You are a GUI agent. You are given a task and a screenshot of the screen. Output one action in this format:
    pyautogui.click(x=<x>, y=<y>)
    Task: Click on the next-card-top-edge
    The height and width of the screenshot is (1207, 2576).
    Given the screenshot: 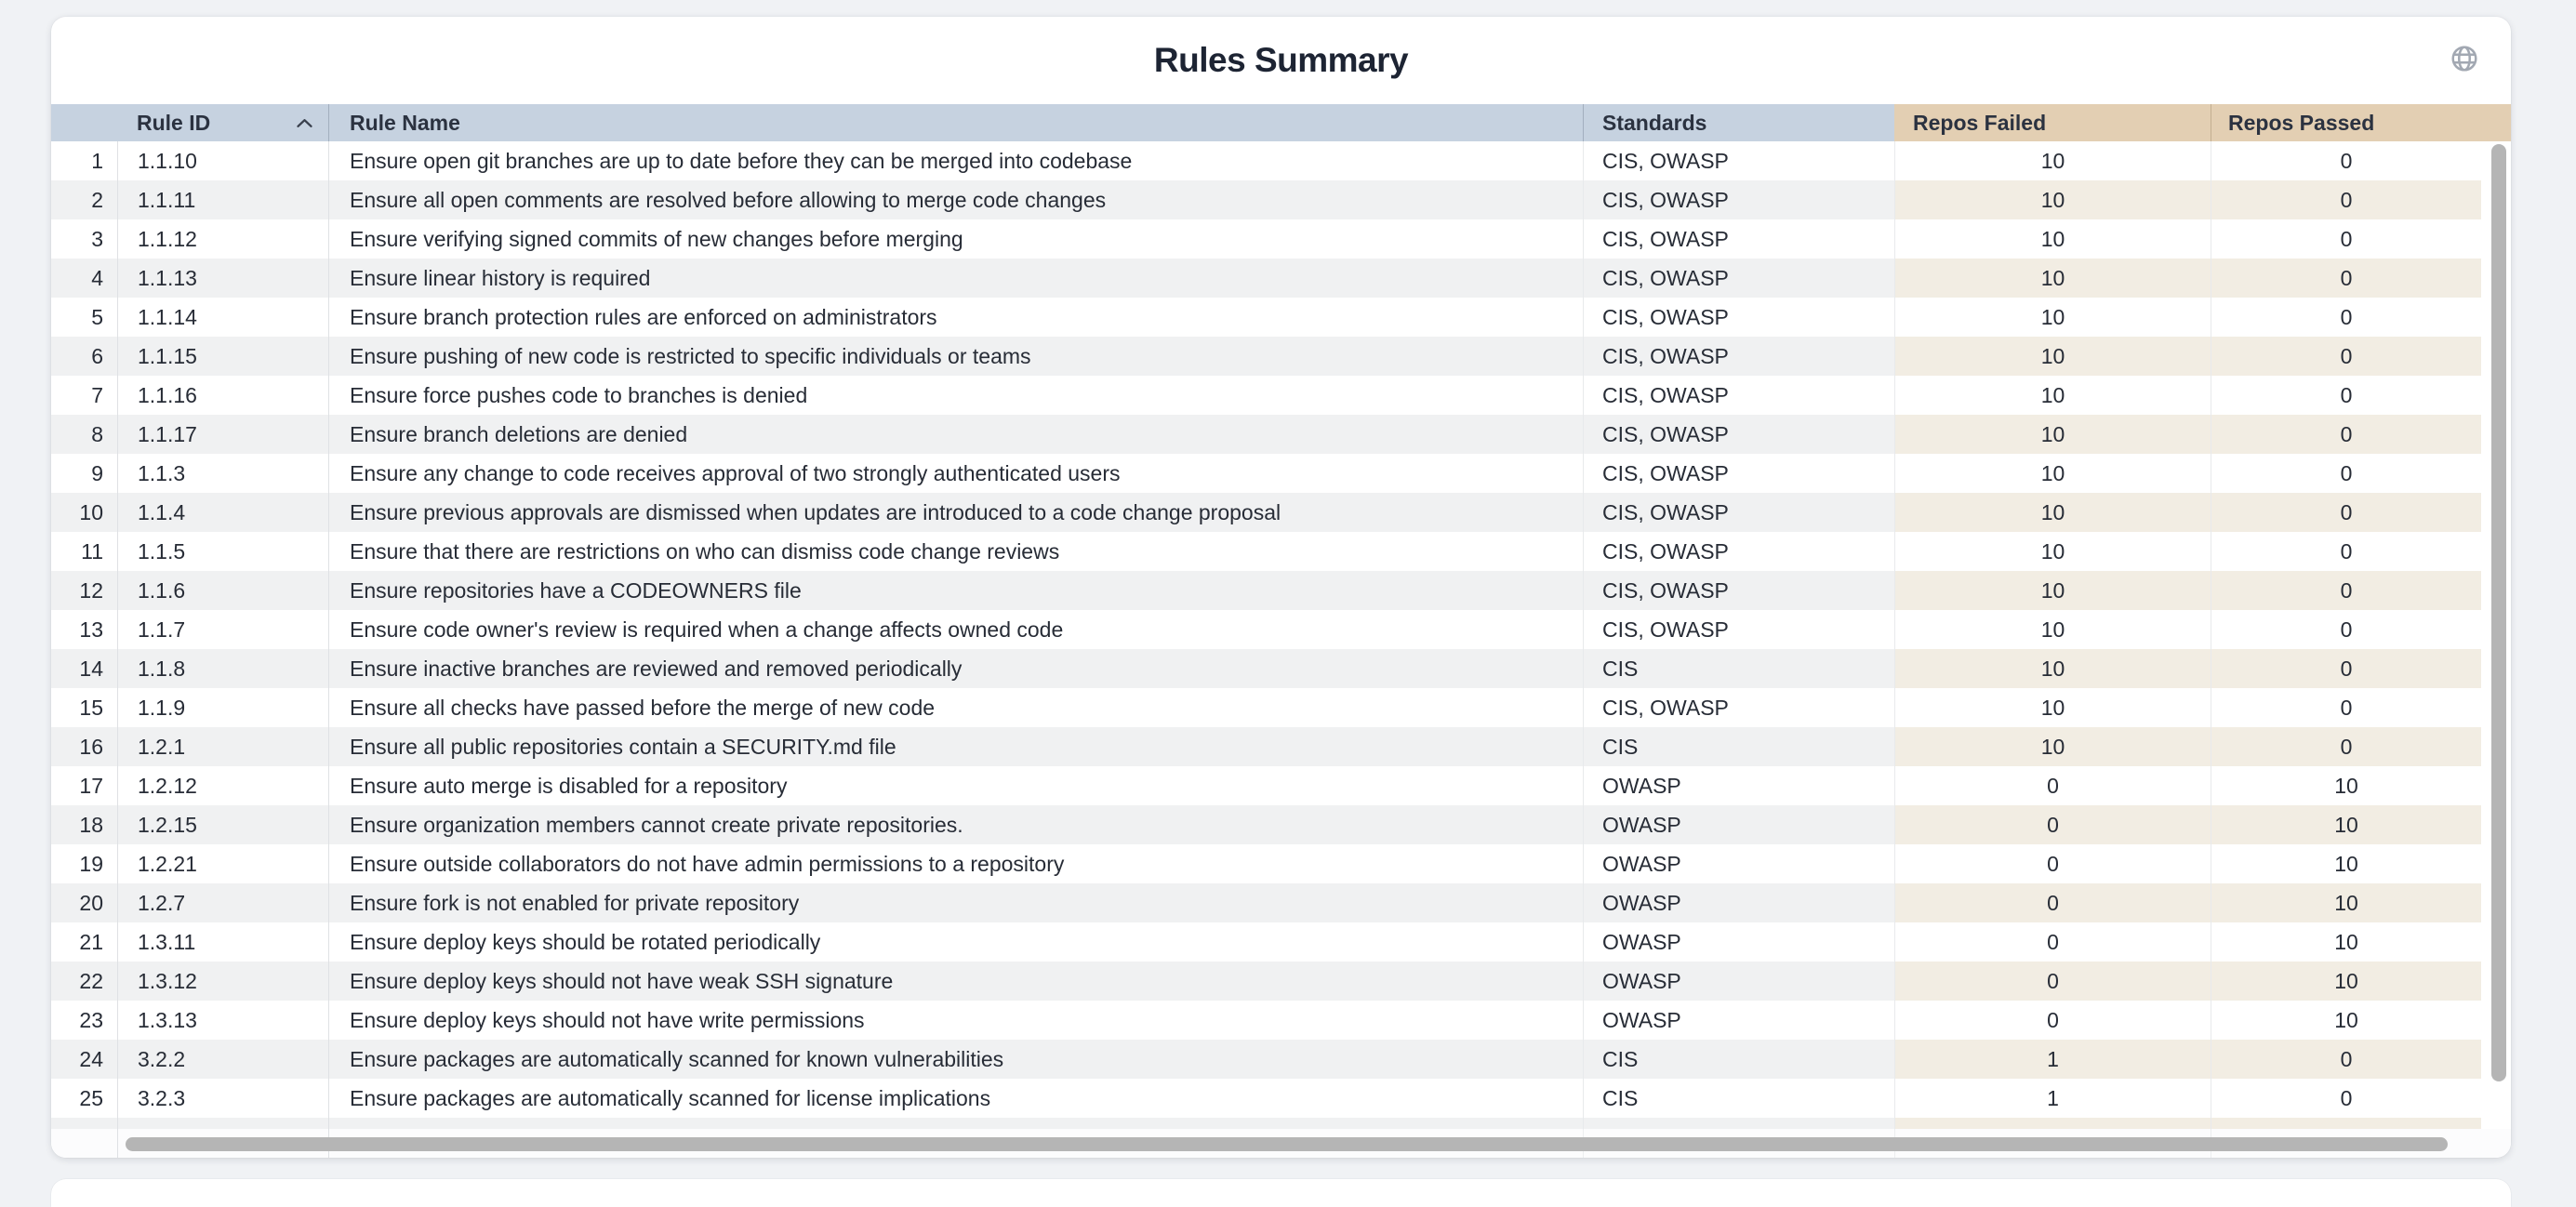 What is the action you would take?
    pyautogui.click(x=1281, y=1193)
    